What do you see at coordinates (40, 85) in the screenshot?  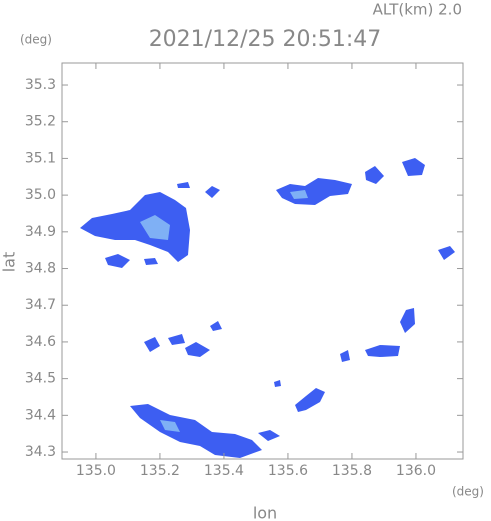 I see `y-tick-label: 35.3` at bounding box center [40, 85].